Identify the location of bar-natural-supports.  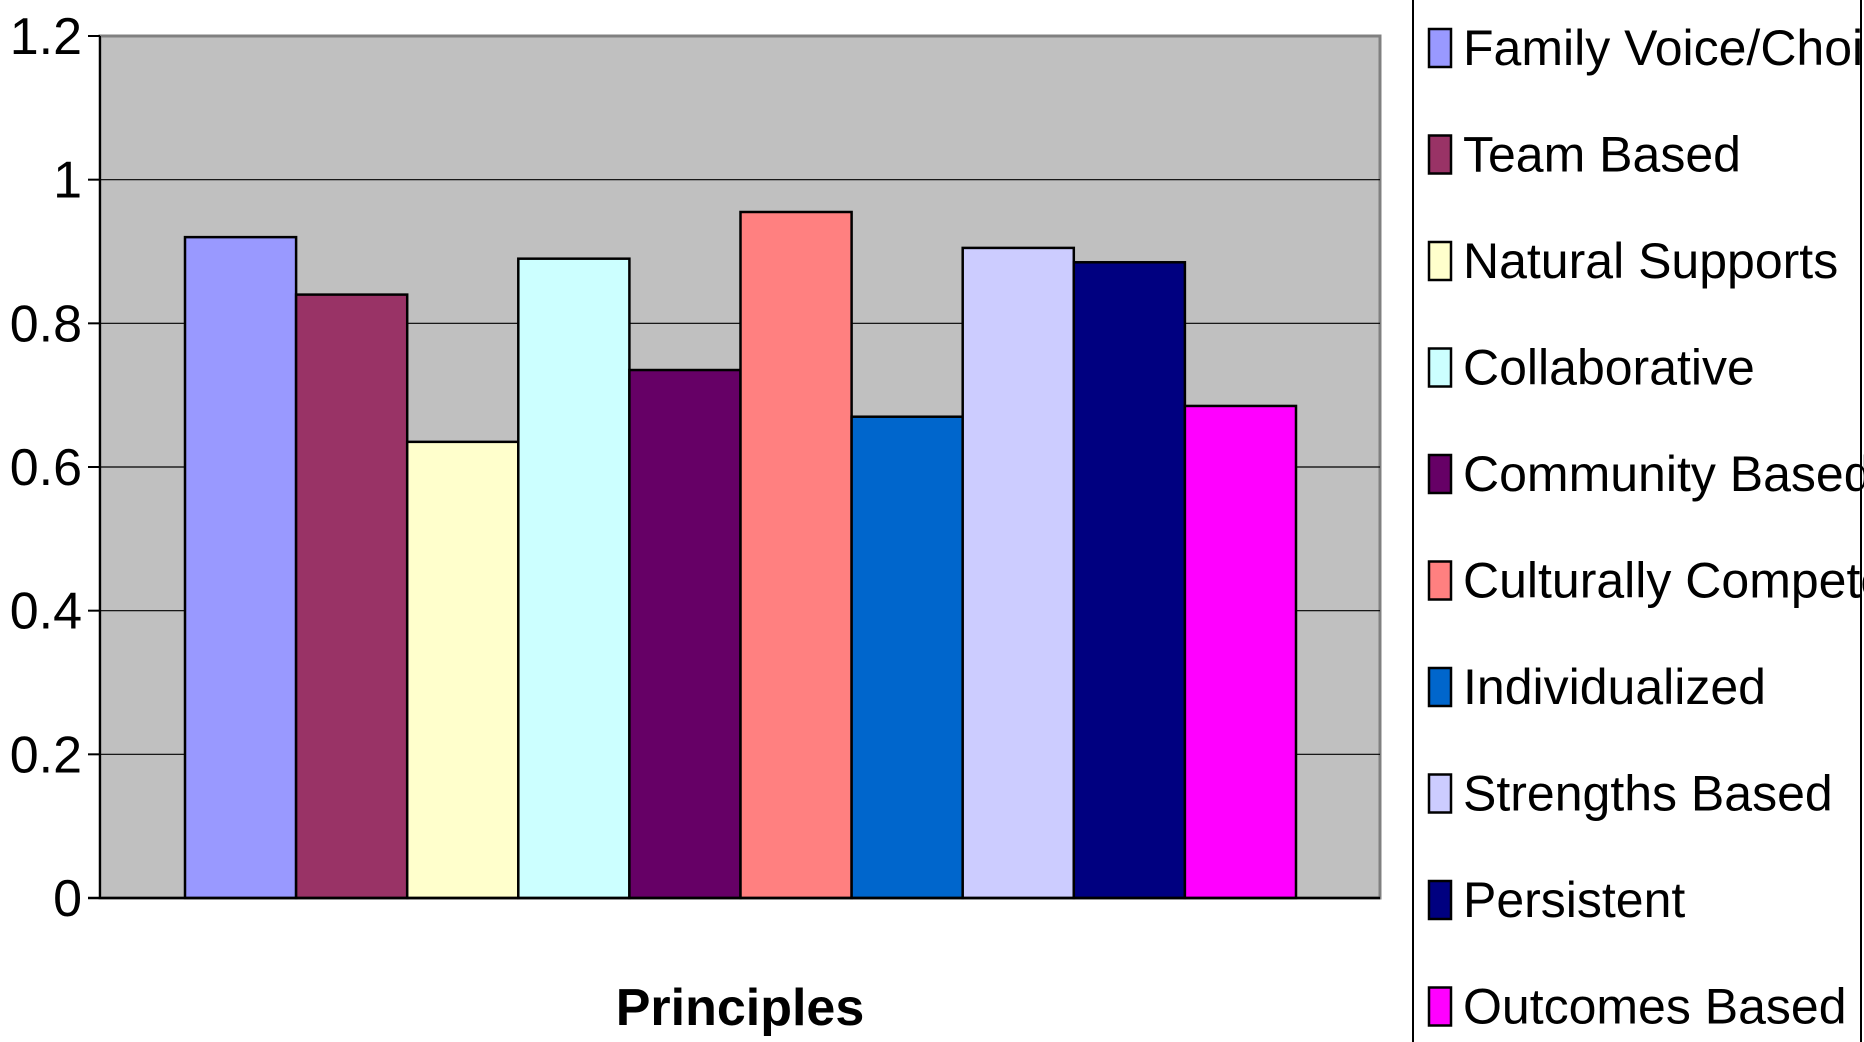
(462, 670).